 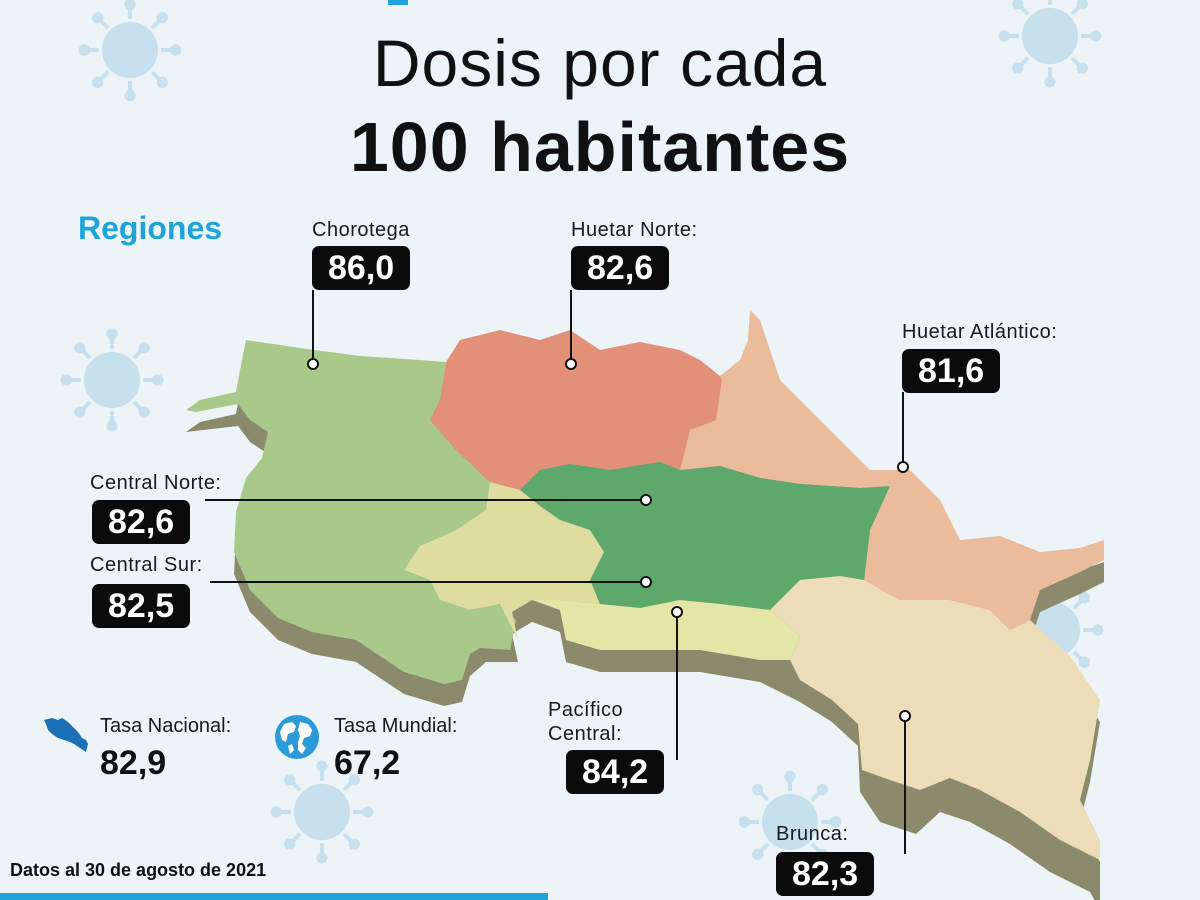 I want to click on region-chorotega-shape, so click(x=351, y=512).